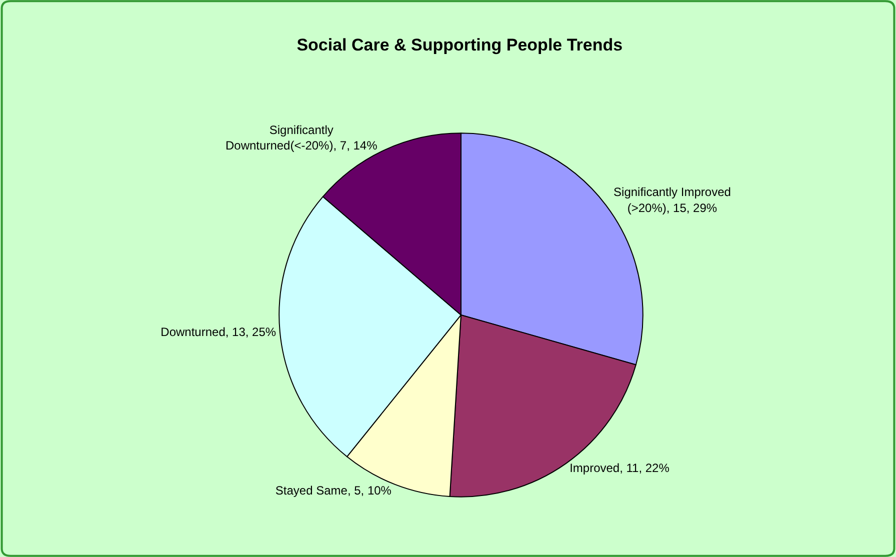 This screenshot has width=896, height=557. I want to click on slice-label: Significantly Improved (>20%), 15, 29%, so click(672, 200).